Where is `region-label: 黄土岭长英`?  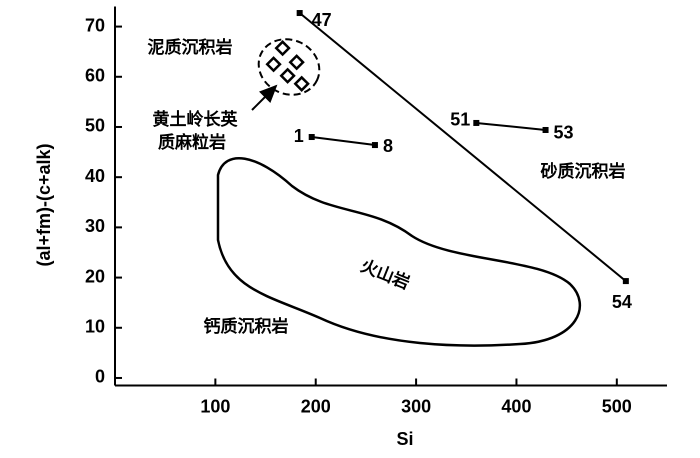
region-label: 黄土岭长英 is located at coordinates (196, 119).